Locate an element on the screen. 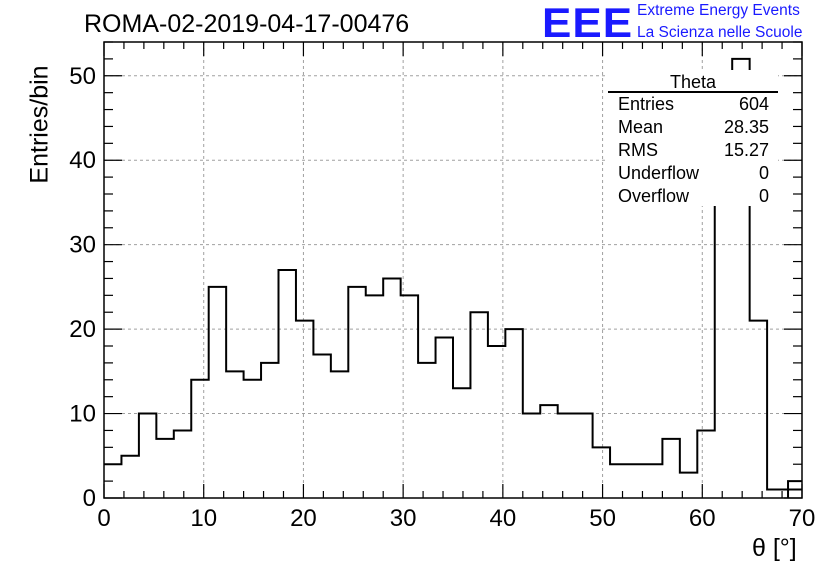 This screenshot has width=836, height=572. stats-row-label: Mean is located at coordinates (640, 127).